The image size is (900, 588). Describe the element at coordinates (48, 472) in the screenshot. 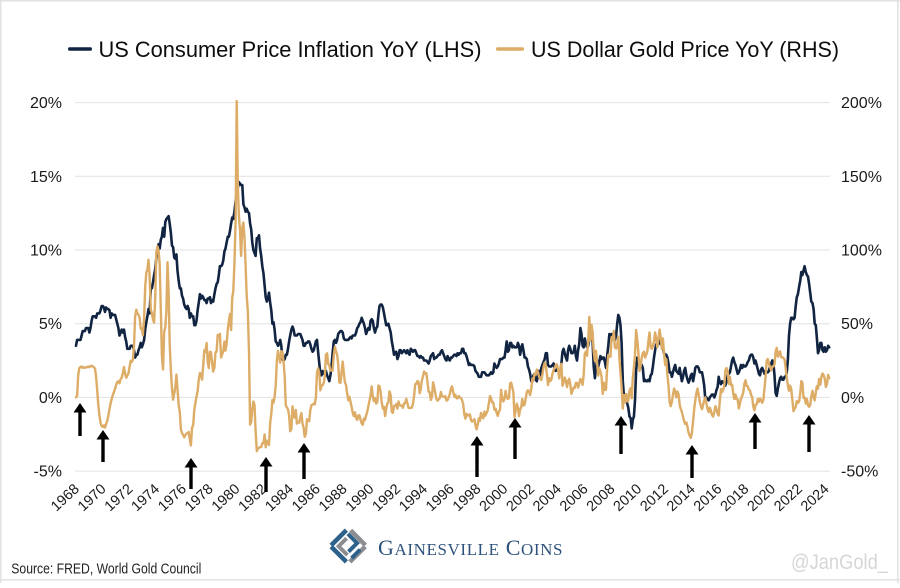

I see `svg-text: -5%` at that location.